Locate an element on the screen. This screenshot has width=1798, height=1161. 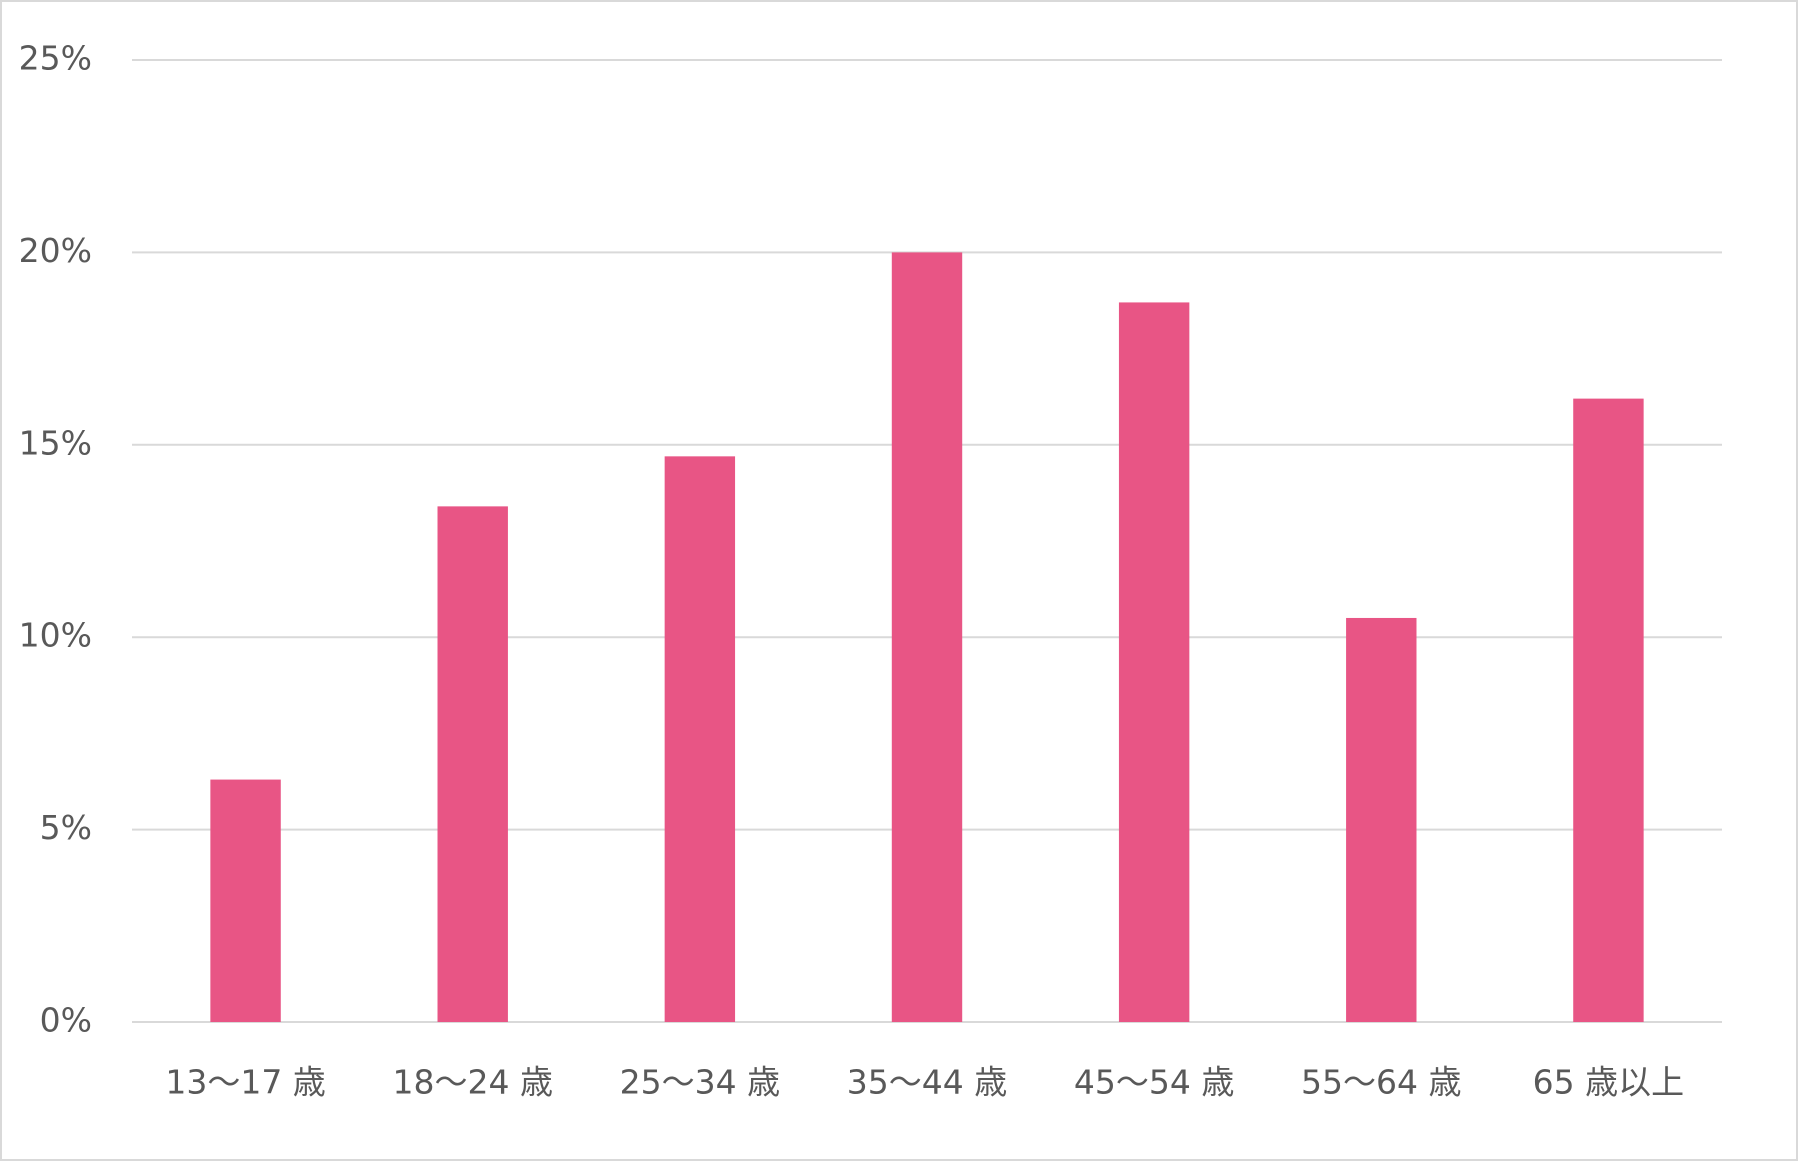
y-tick-label: 25% is located at coordinates (55, 58).